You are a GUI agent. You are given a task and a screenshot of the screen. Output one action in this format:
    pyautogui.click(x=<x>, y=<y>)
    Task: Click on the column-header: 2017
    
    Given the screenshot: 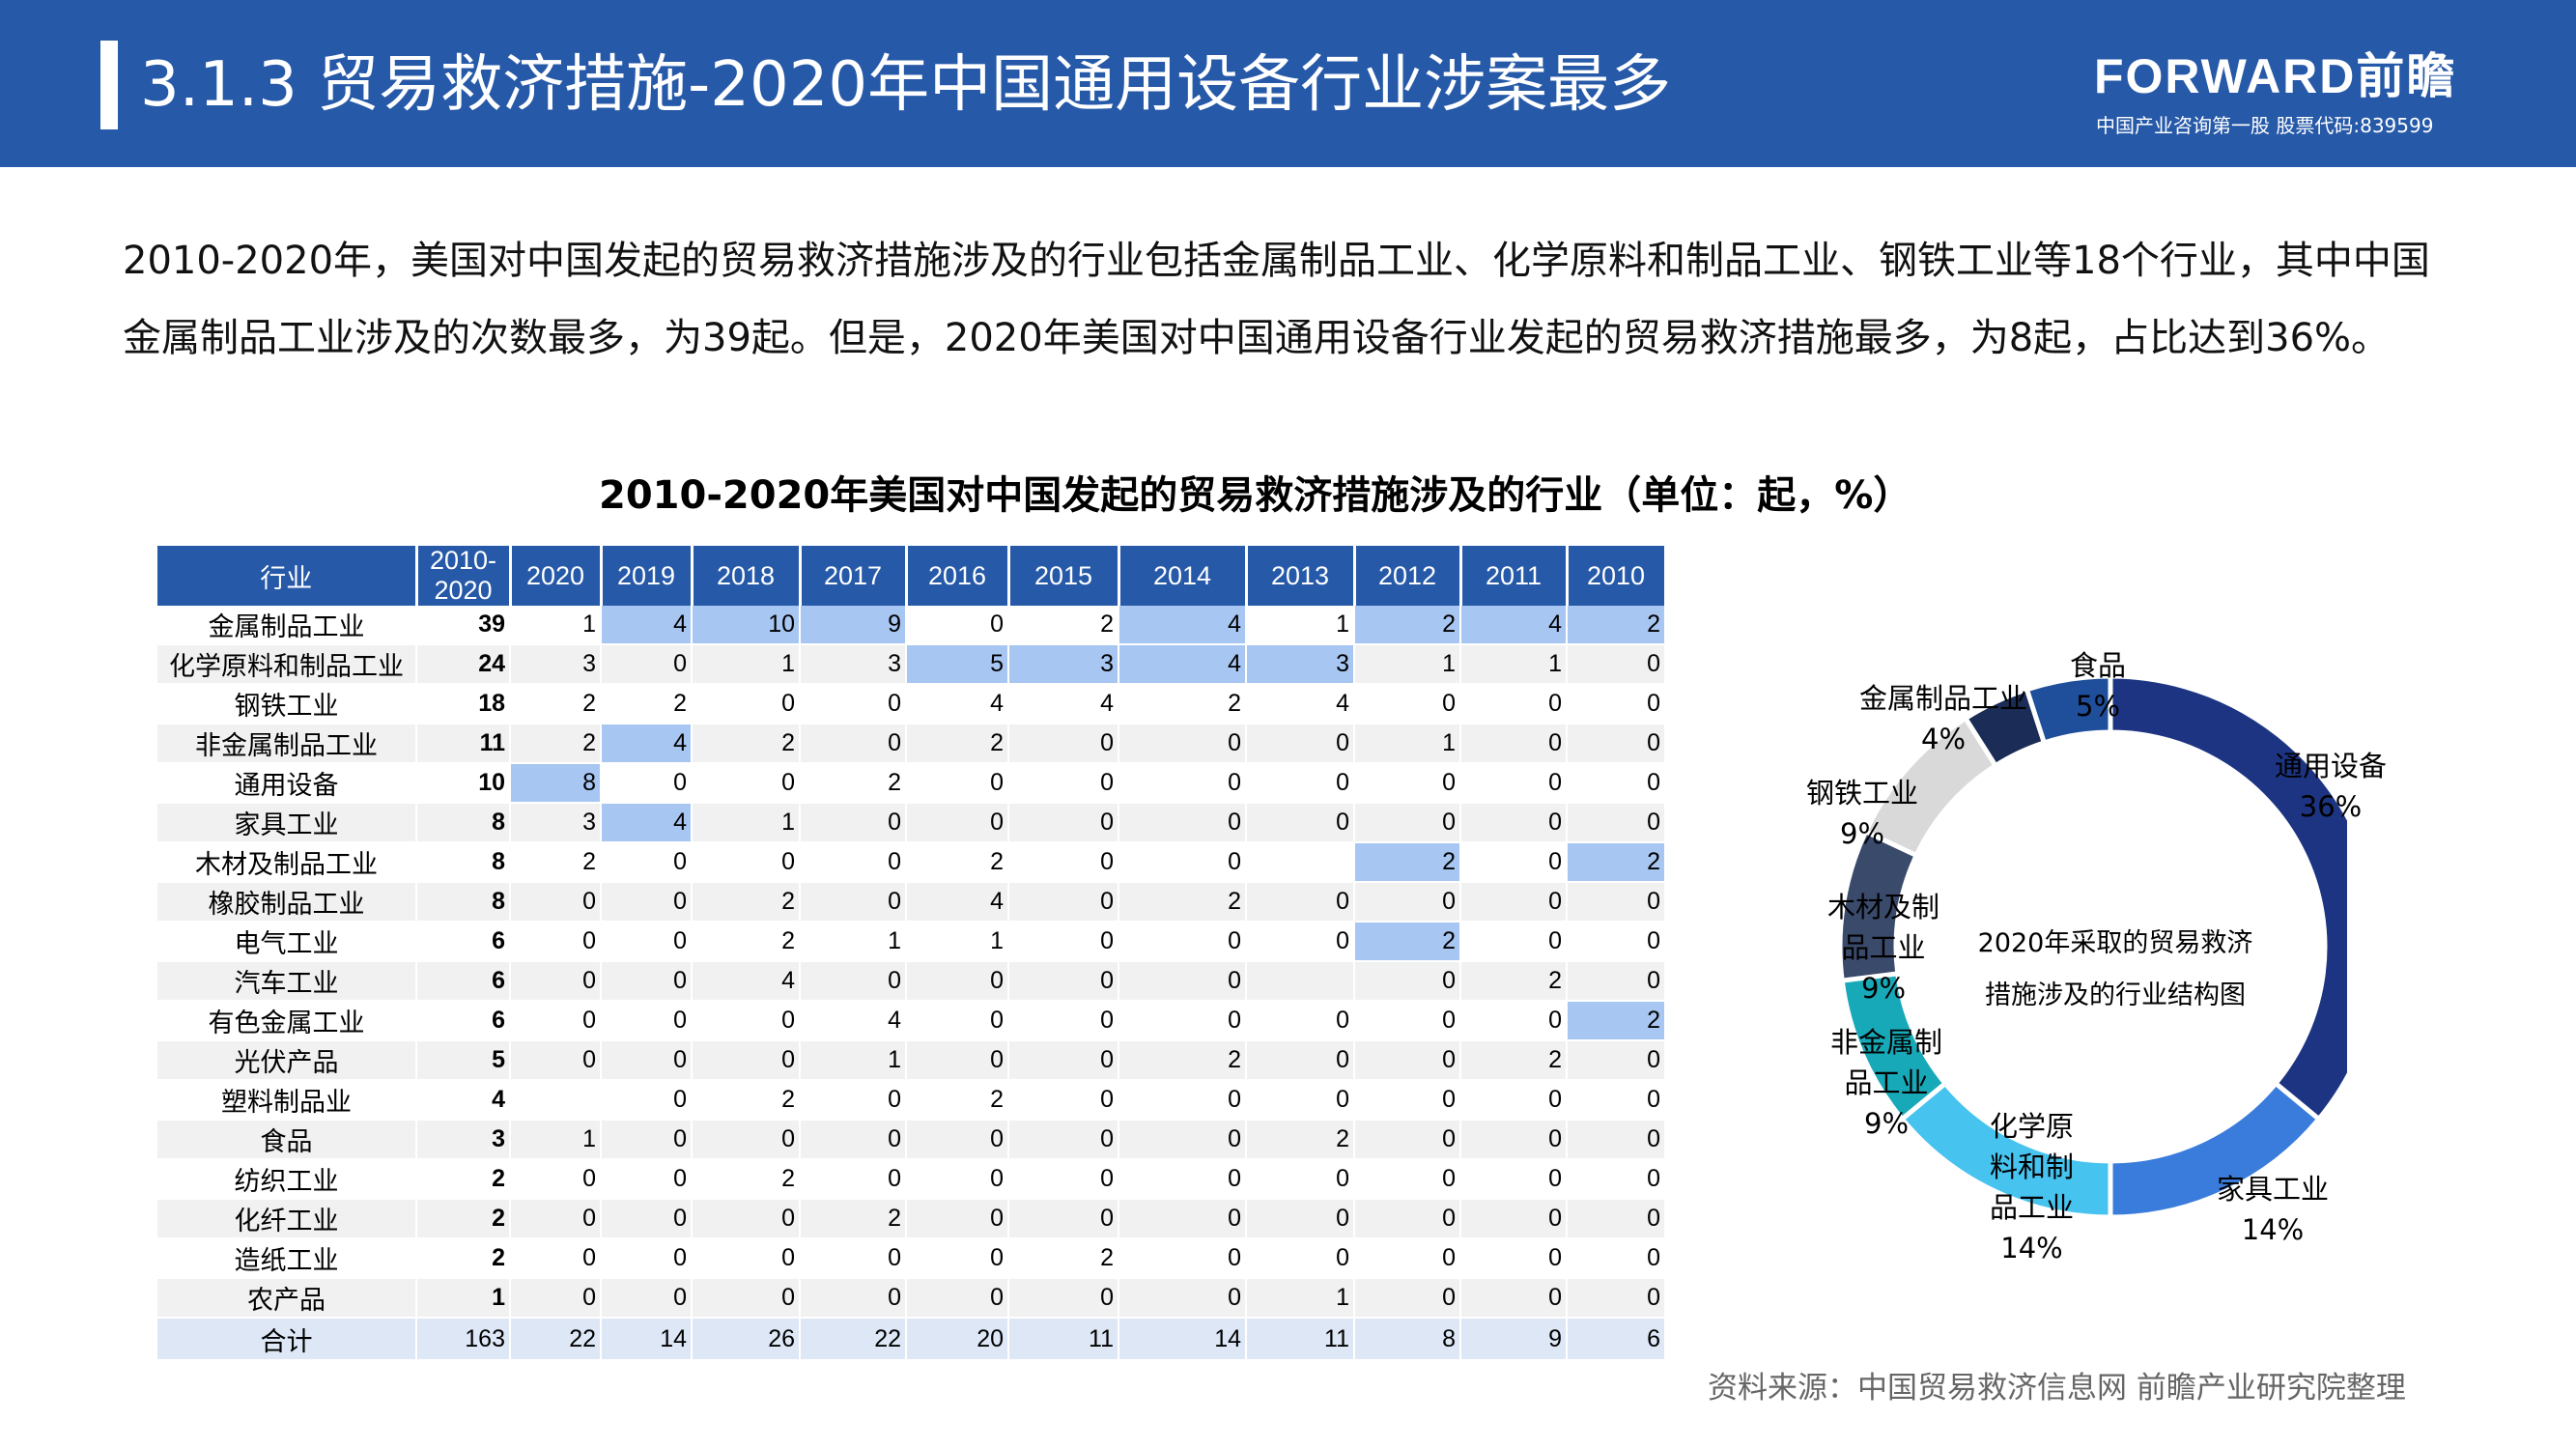 What is the action you would take?
    pyautogui.click(x=854, y=576)
    